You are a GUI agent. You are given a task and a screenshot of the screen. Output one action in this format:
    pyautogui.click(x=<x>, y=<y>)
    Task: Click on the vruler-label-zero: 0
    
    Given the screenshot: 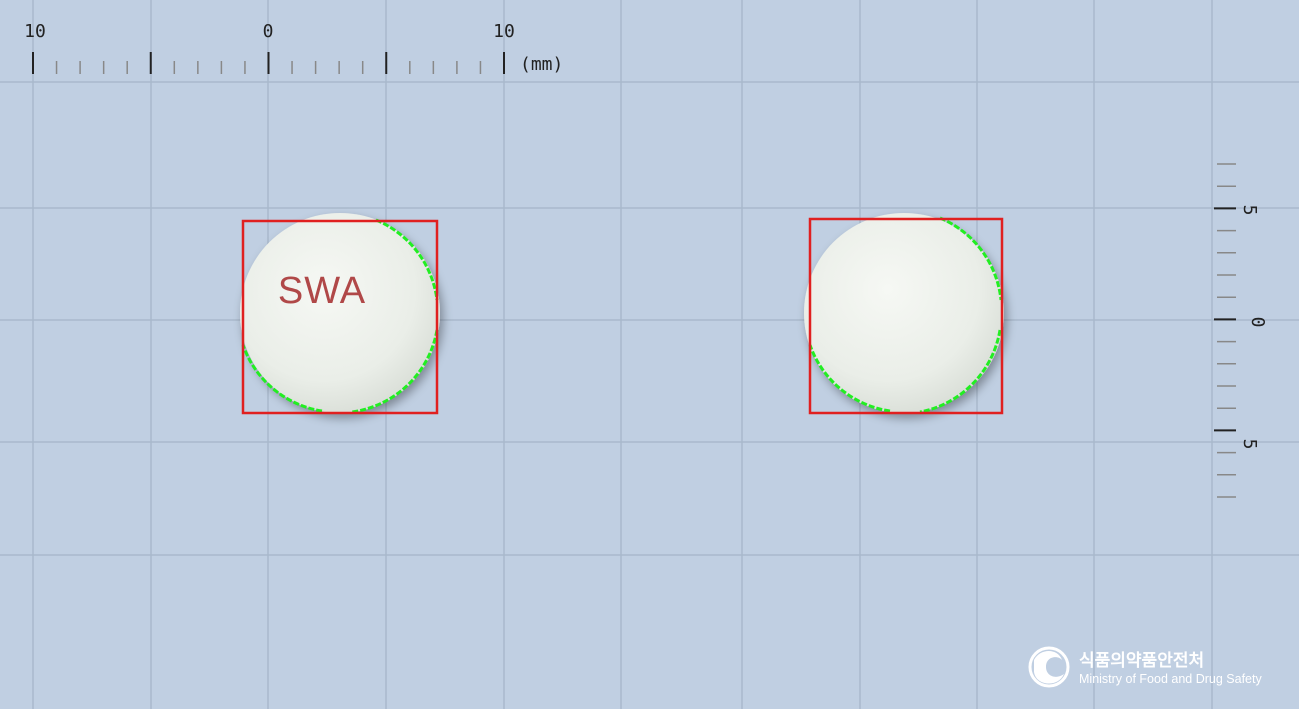 What is the action you would take?
    pyautogui.click(x=1257, y=322)
    